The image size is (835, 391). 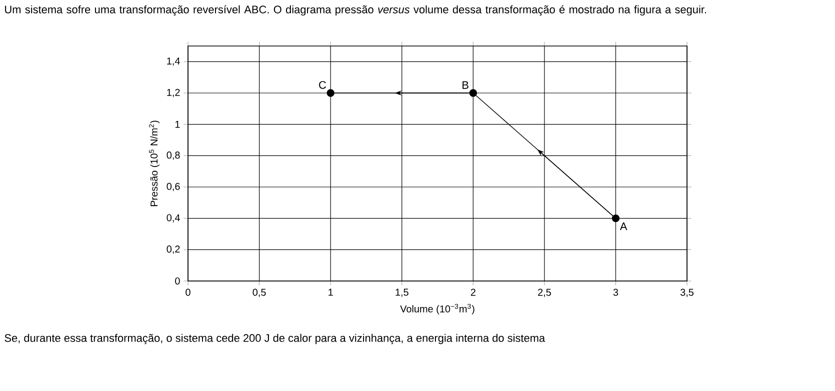 What do you see at coordinates (473, 292) in the screenshot?
I see `x-tick-label: 2` at bounding box center [473, 292].